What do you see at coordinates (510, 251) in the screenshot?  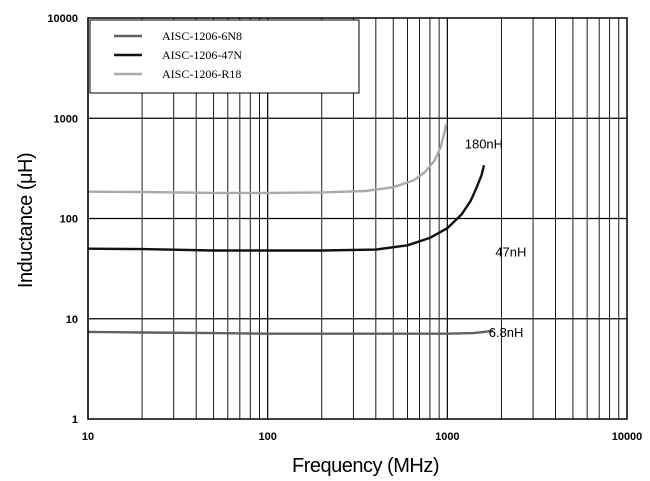 I see `series-annotation: 47nH` at bounding box center [510, 251].